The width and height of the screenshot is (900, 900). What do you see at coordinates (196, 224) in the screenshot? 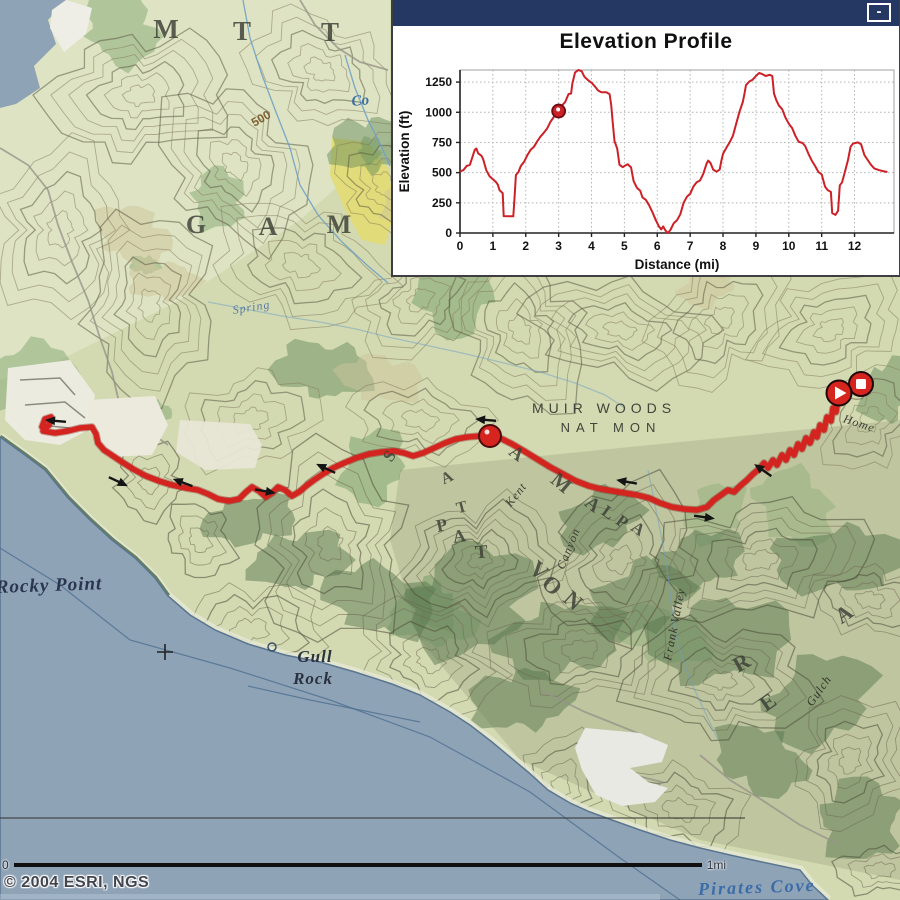
I see `svg-text: G` at bounding box center [196, 224].